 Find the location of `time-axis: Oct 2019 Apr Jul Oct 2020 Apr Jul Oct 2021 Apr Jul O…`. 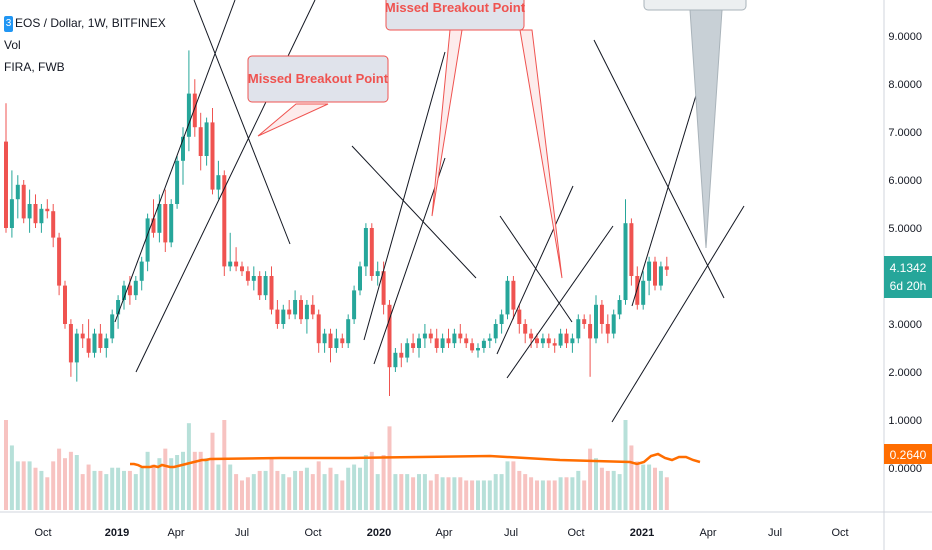

time-axis: Oct 2019 Apr Jul Oct 2020 Apr Jul Oct 2021 Apr Jul O… is located at coordinates (441, 533).